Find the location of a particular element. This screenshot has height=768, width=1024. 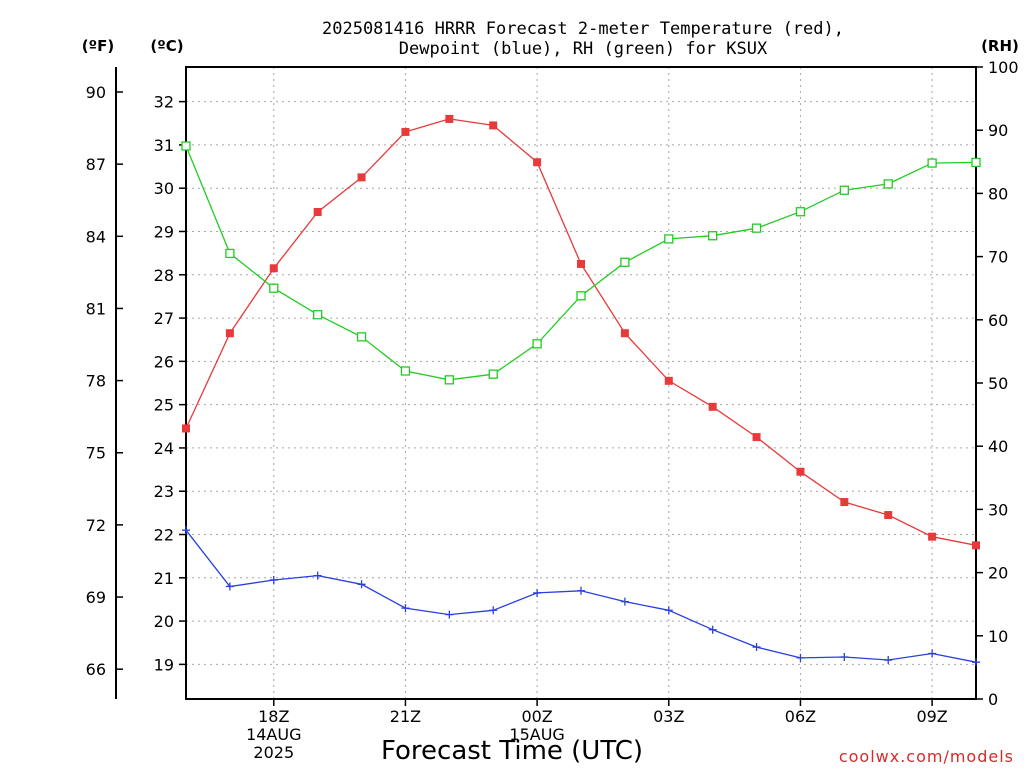

celsius-tick-label: 28 is located at coordinates (164, 275).